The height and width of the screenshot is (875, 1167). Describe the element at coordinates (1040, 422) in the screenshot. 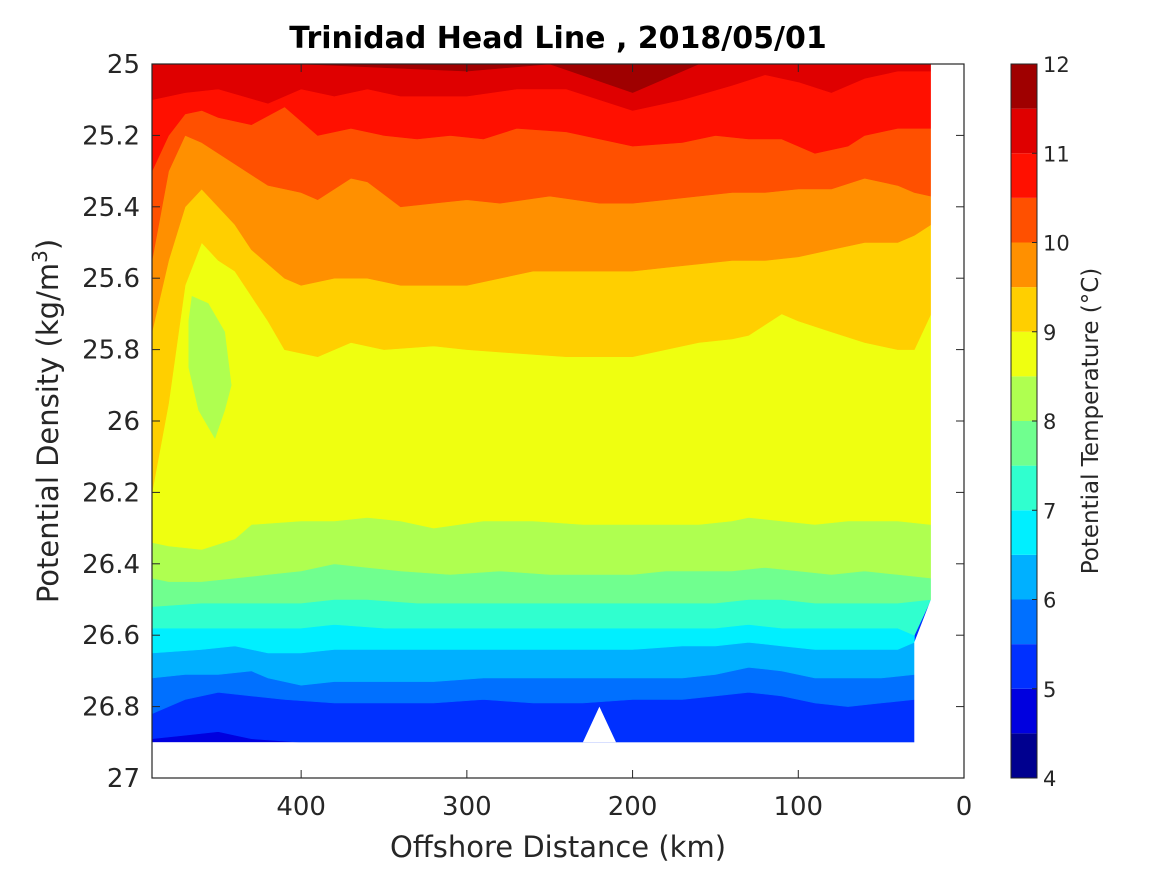

I see `colorbar: 4 5 6 7 8 9 10 11 12` at that location.